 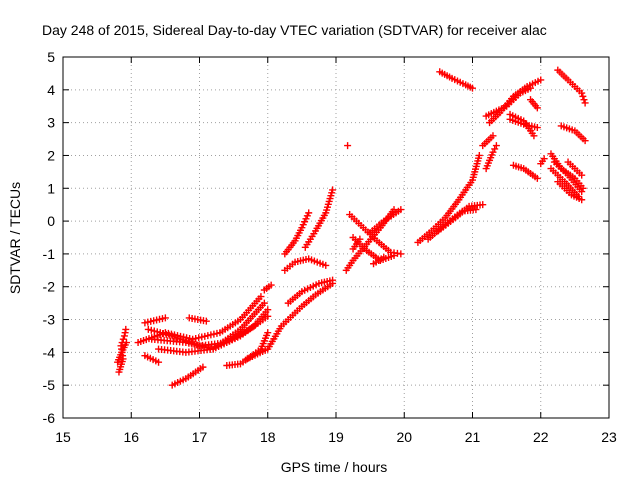 I want to click on y-tick-label: -2, so click(x=49, y=287).